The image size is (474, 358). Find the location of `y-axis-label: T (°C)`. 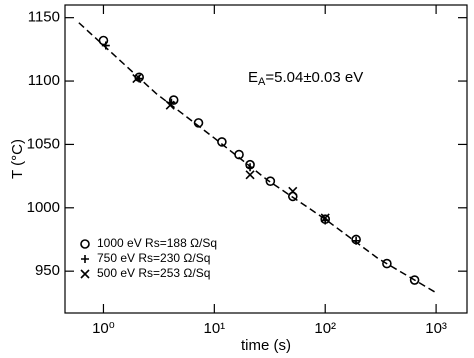

y-axis-label: T (°C) is located at coordinates (17, 159).